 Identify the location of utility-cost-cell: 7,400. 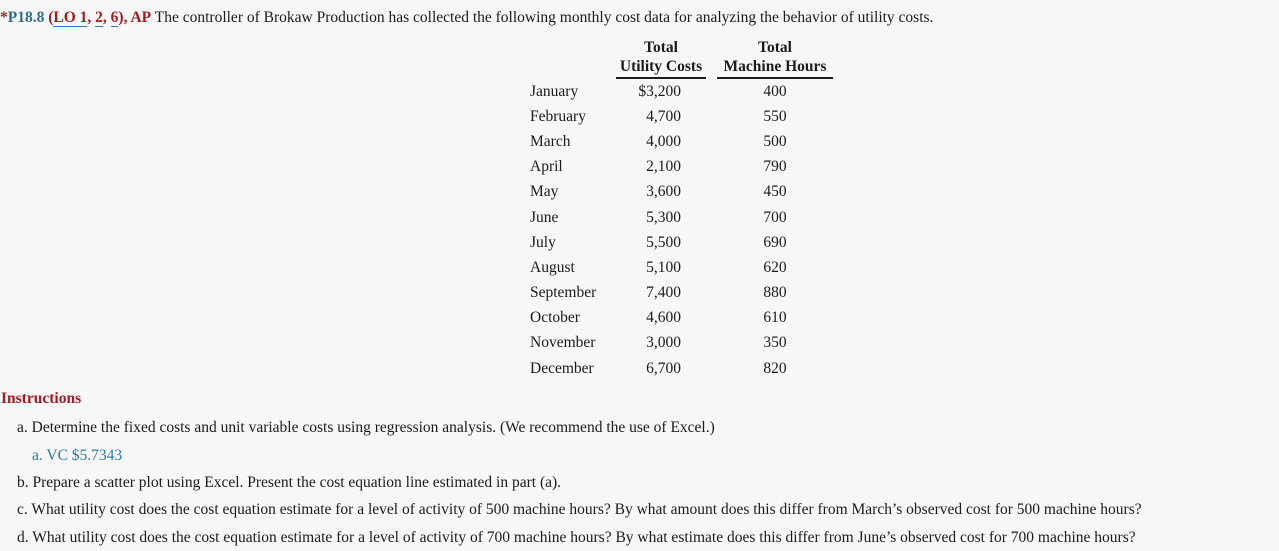
(663, 293).